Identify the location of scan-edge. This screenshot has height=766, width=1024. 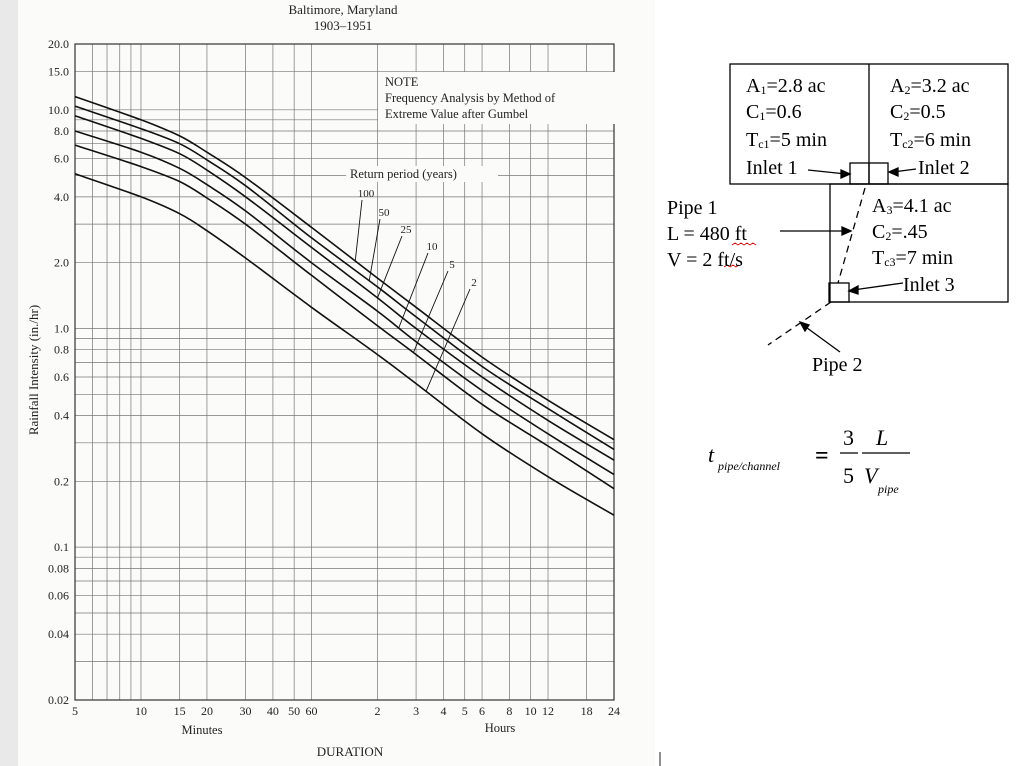
(9, 383).